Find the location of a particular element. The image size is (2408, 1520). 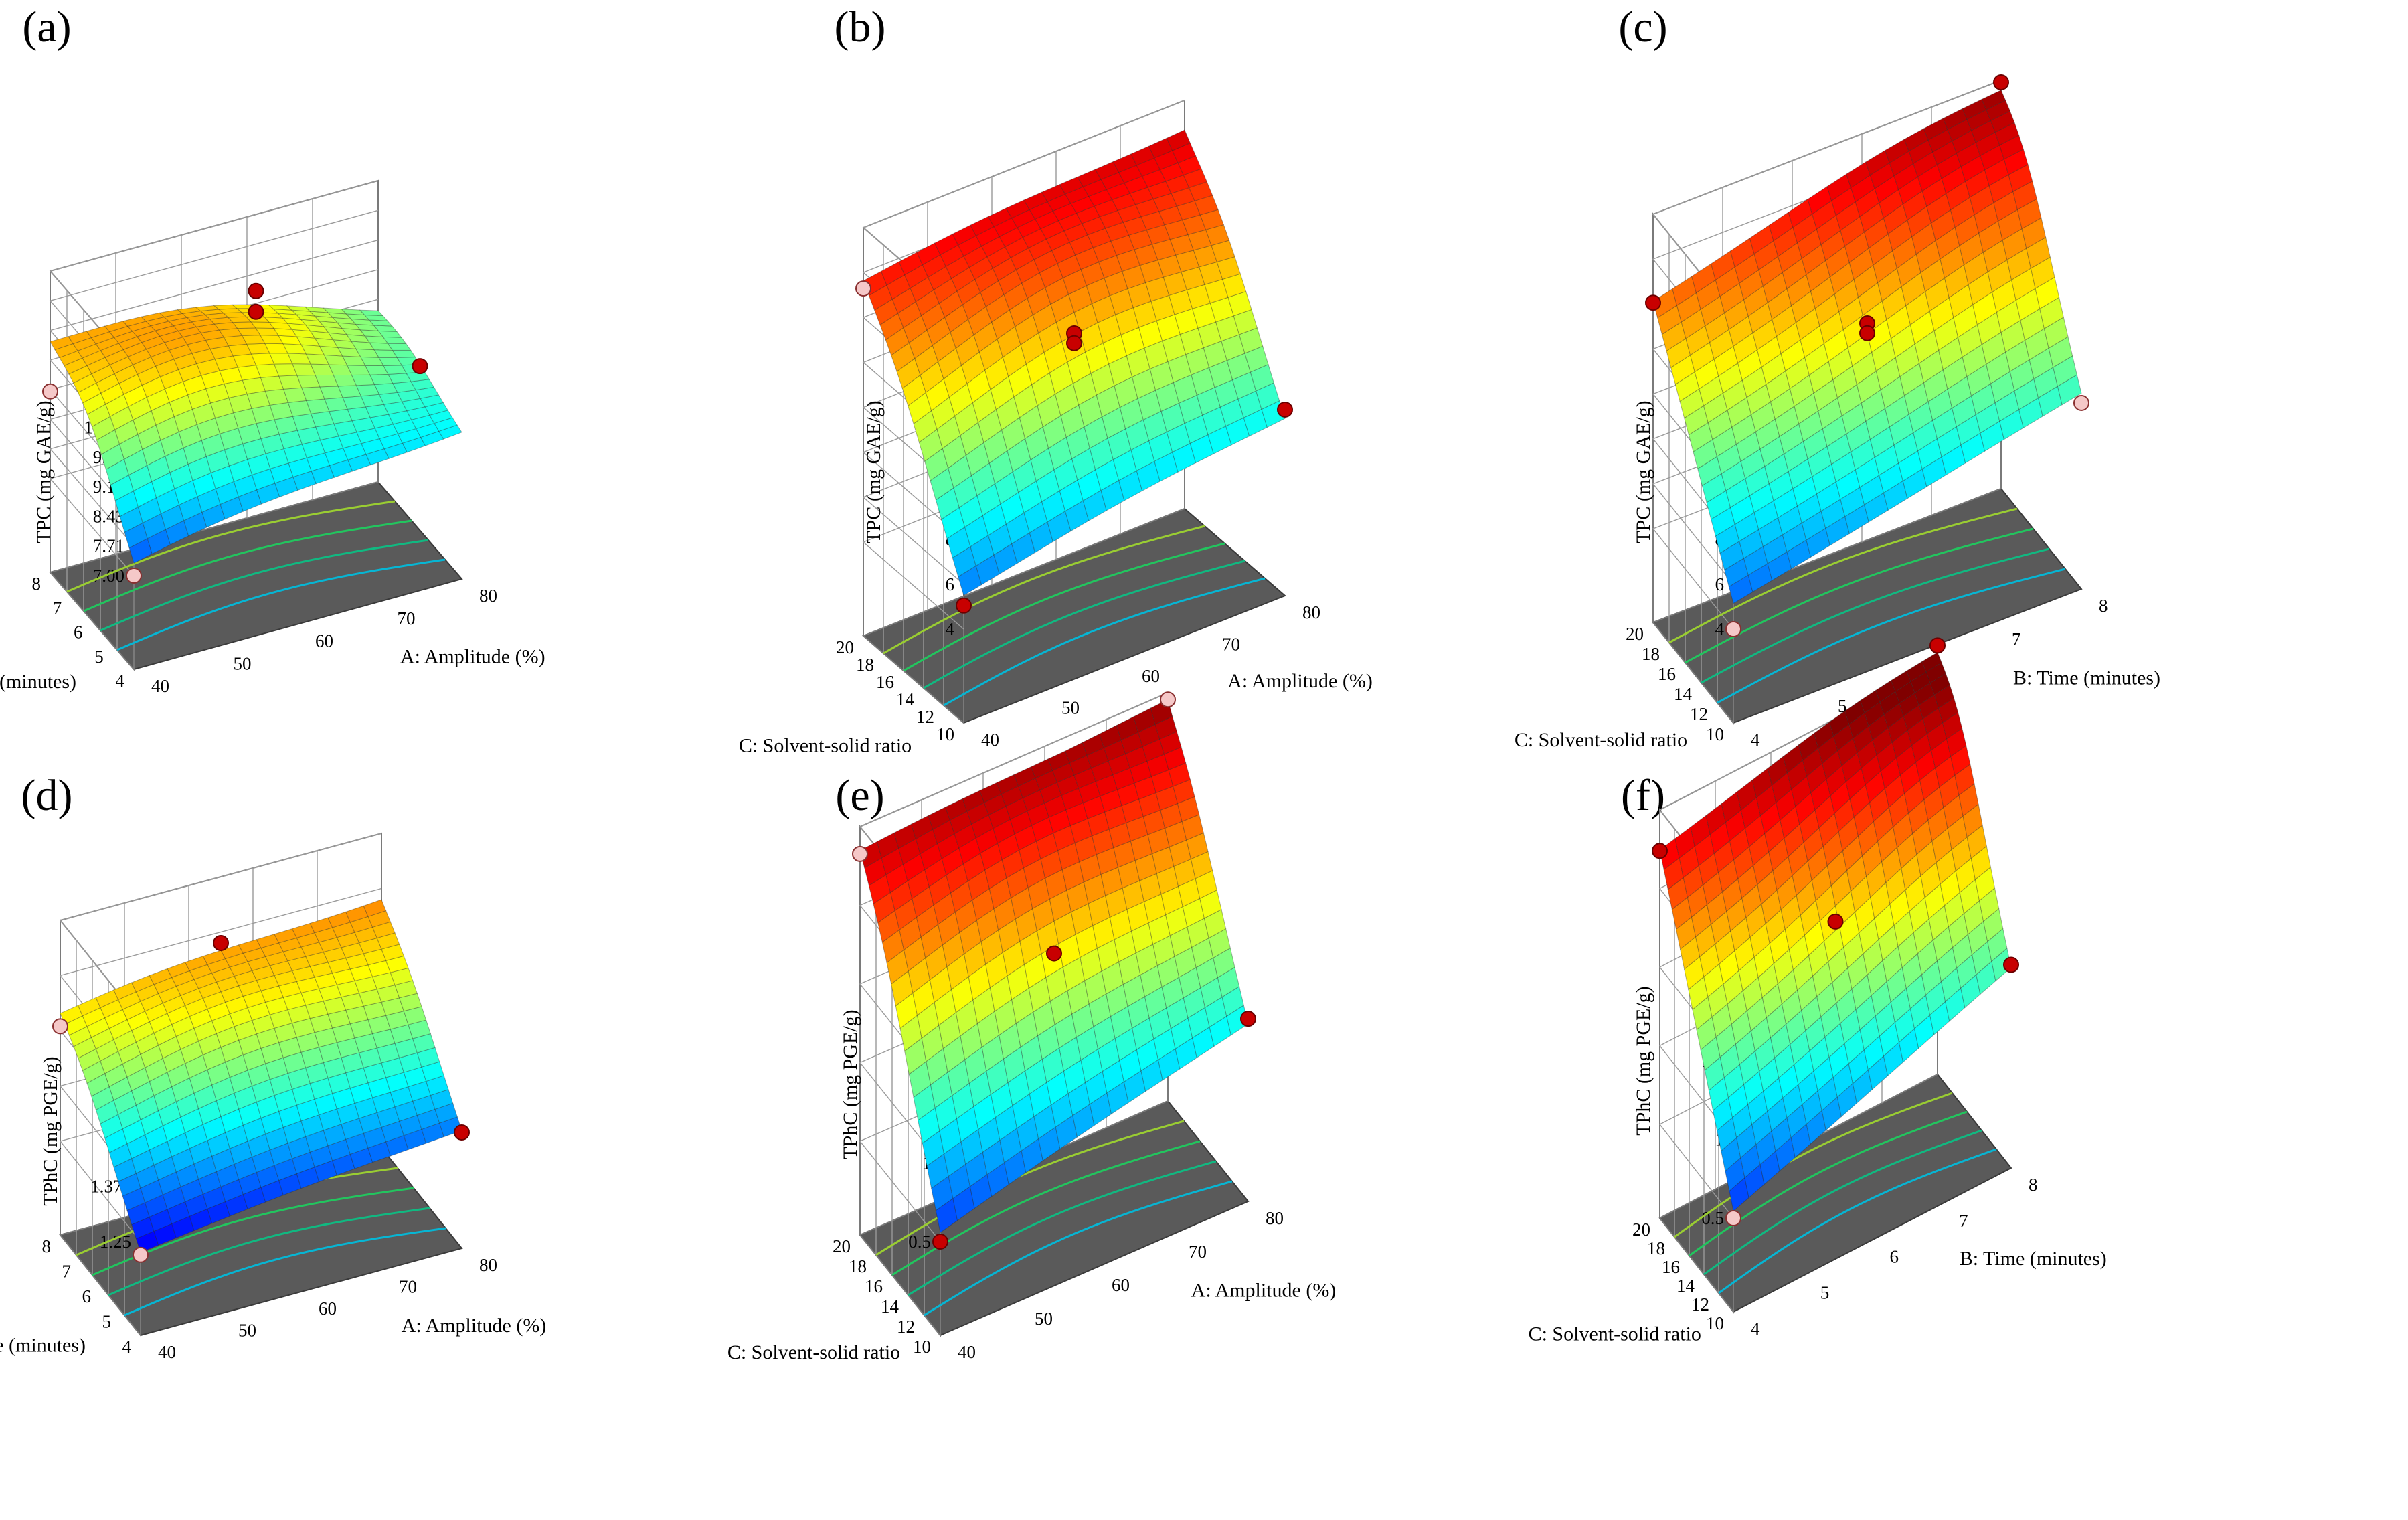

panel-label: (c) is located at coordinates (1642, 28).